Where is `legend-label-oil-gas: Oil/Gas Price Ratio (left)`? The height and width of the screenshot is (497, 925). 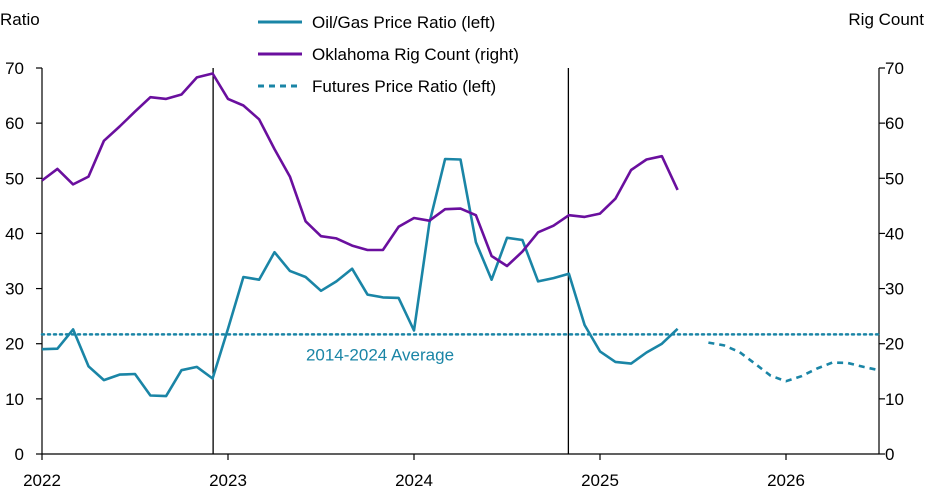
legend-label-oil-gas: Oil/Gas Price Ratio (left) is located at coordinates (403, 22).